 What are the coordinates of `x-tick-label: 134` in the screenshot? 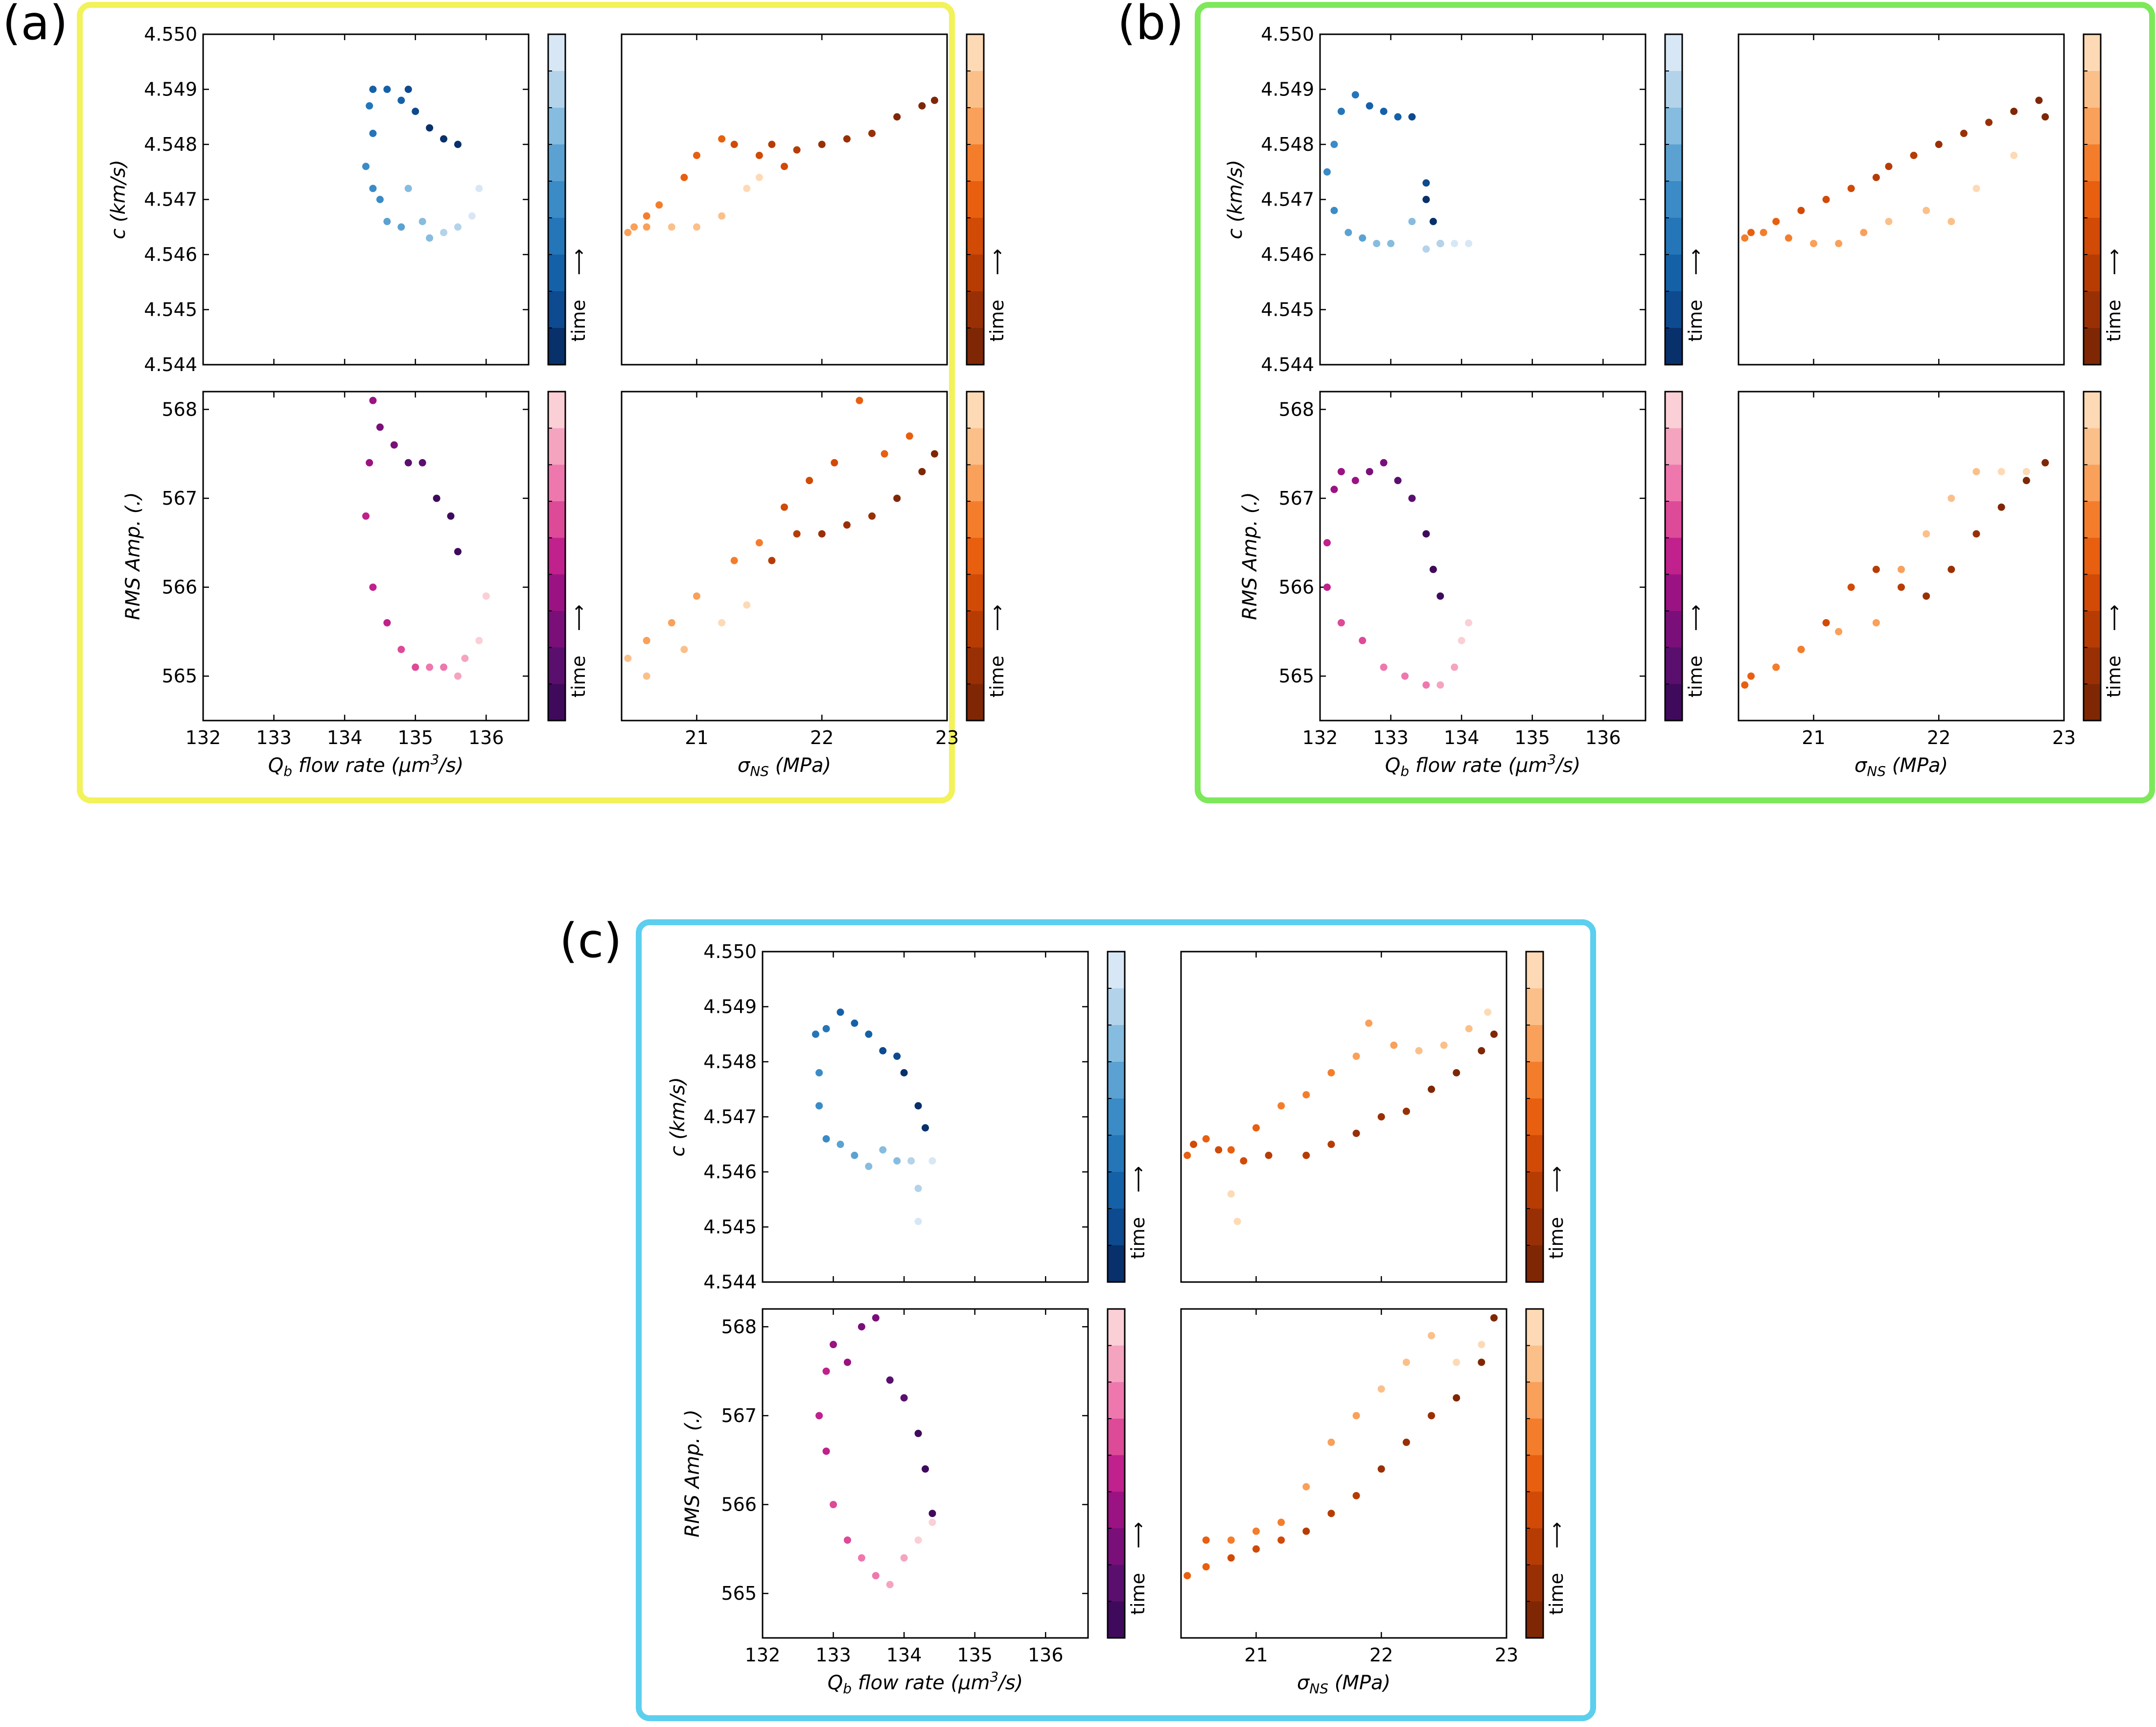 It's located at (904, 1655).